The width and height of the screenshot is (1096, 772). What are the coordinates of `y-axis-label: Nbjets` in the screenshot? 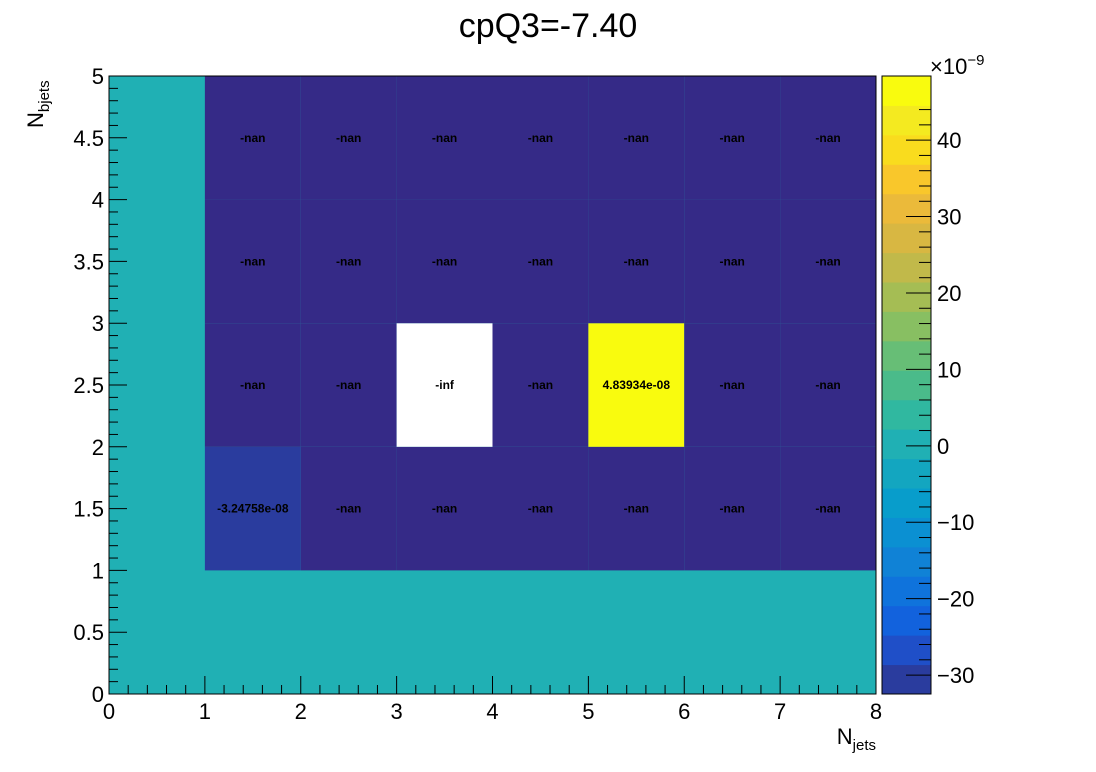 It's located at (38, 104).